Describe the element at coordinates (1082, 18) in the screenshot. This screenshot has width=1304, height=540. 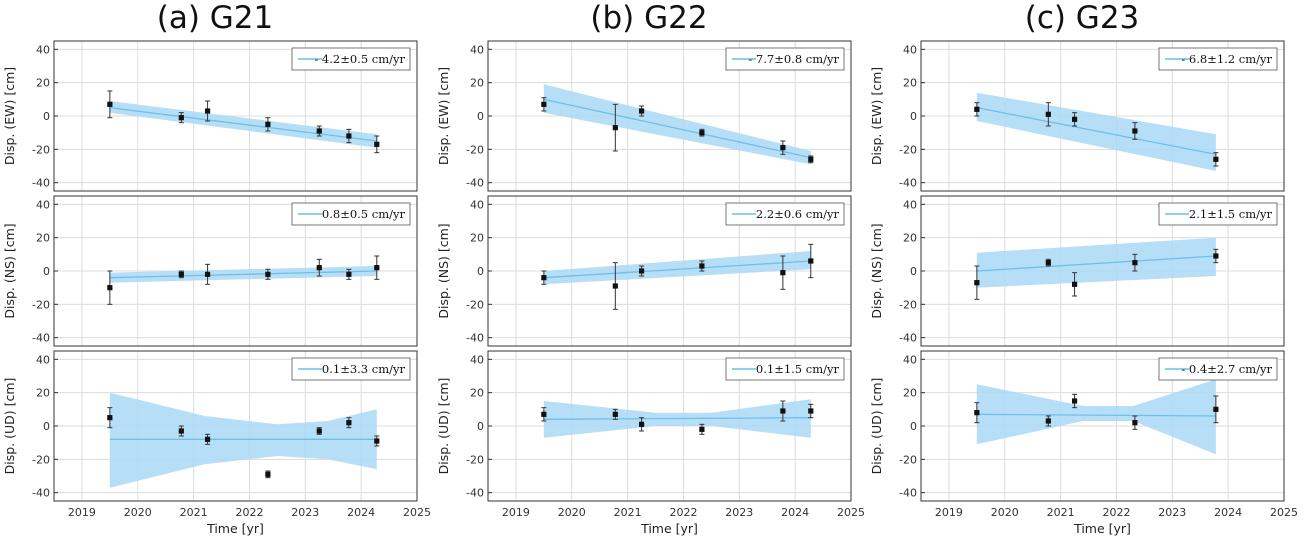
I see `column-title-c: (c) G23` at that location.